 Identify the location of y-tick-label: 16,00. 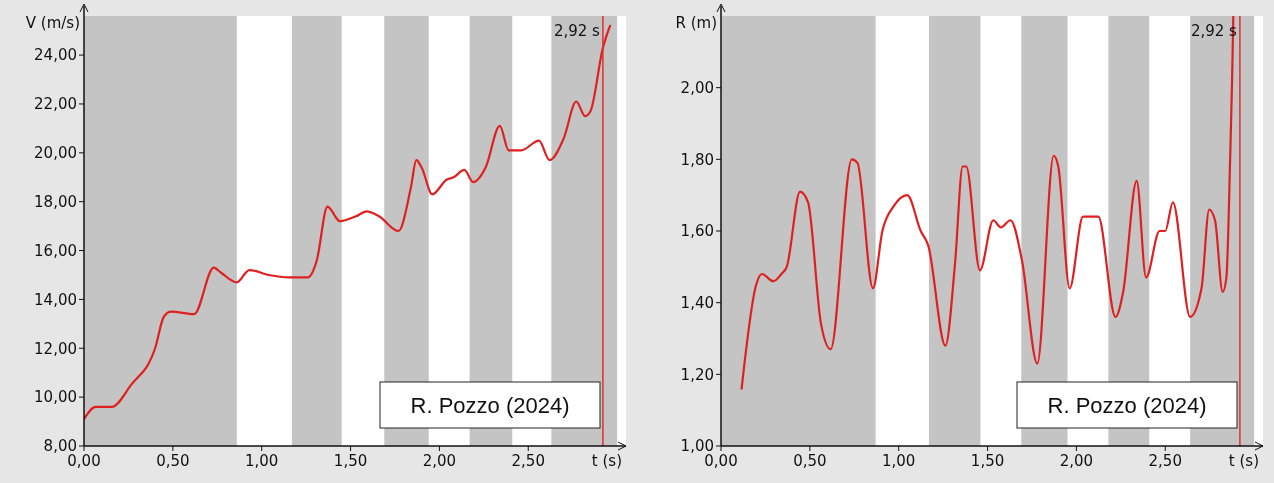
(55, 250).